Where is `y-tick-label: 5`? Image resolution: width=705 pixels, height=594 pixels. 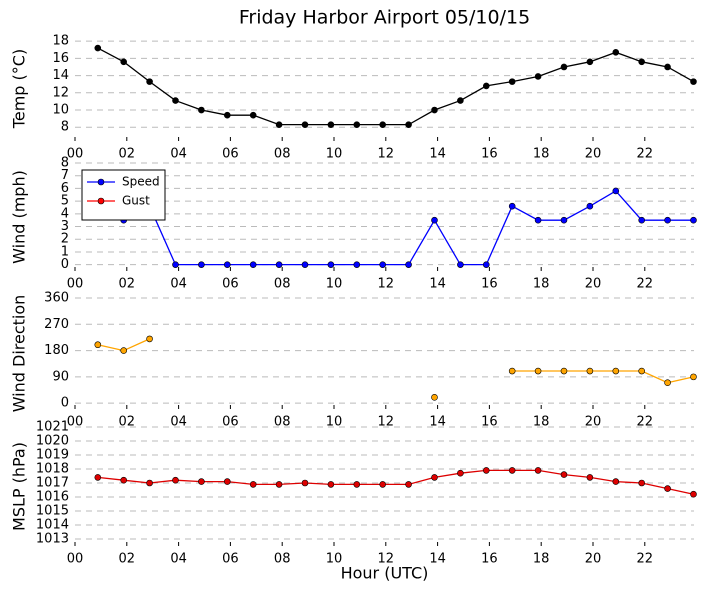
y-tick-label: 5 is located at coordinates (65, 201).